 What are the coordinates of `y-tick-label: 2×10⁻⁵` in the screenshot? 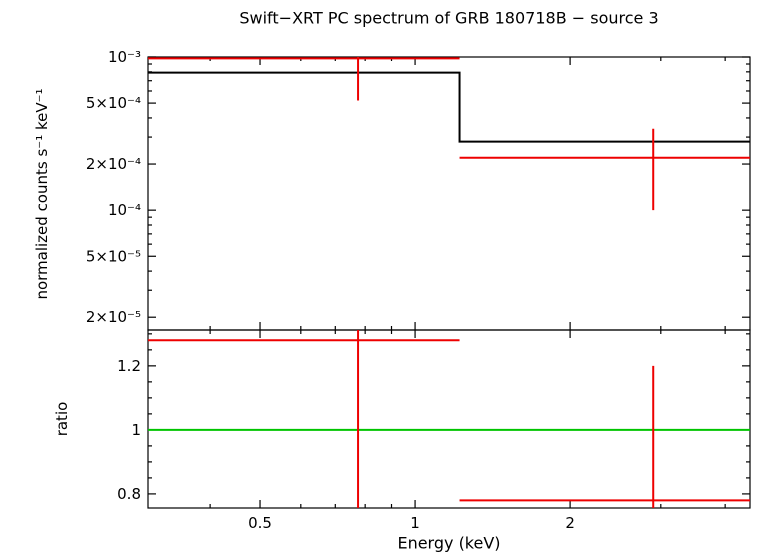 It's located at (113, 317).